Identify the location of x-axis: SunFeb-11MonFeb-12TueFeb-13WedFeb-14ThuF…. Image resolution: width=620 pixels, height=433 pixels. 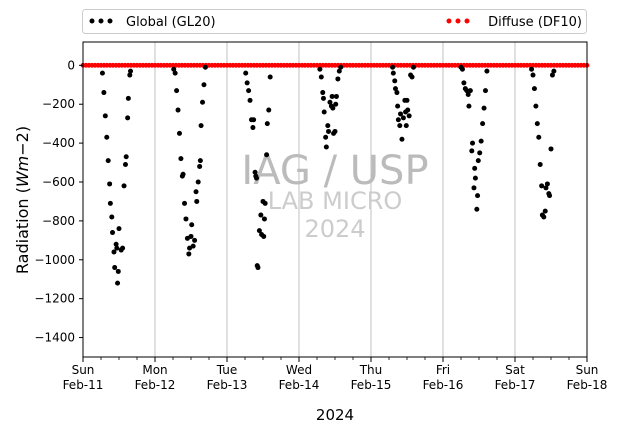
(335, 374).